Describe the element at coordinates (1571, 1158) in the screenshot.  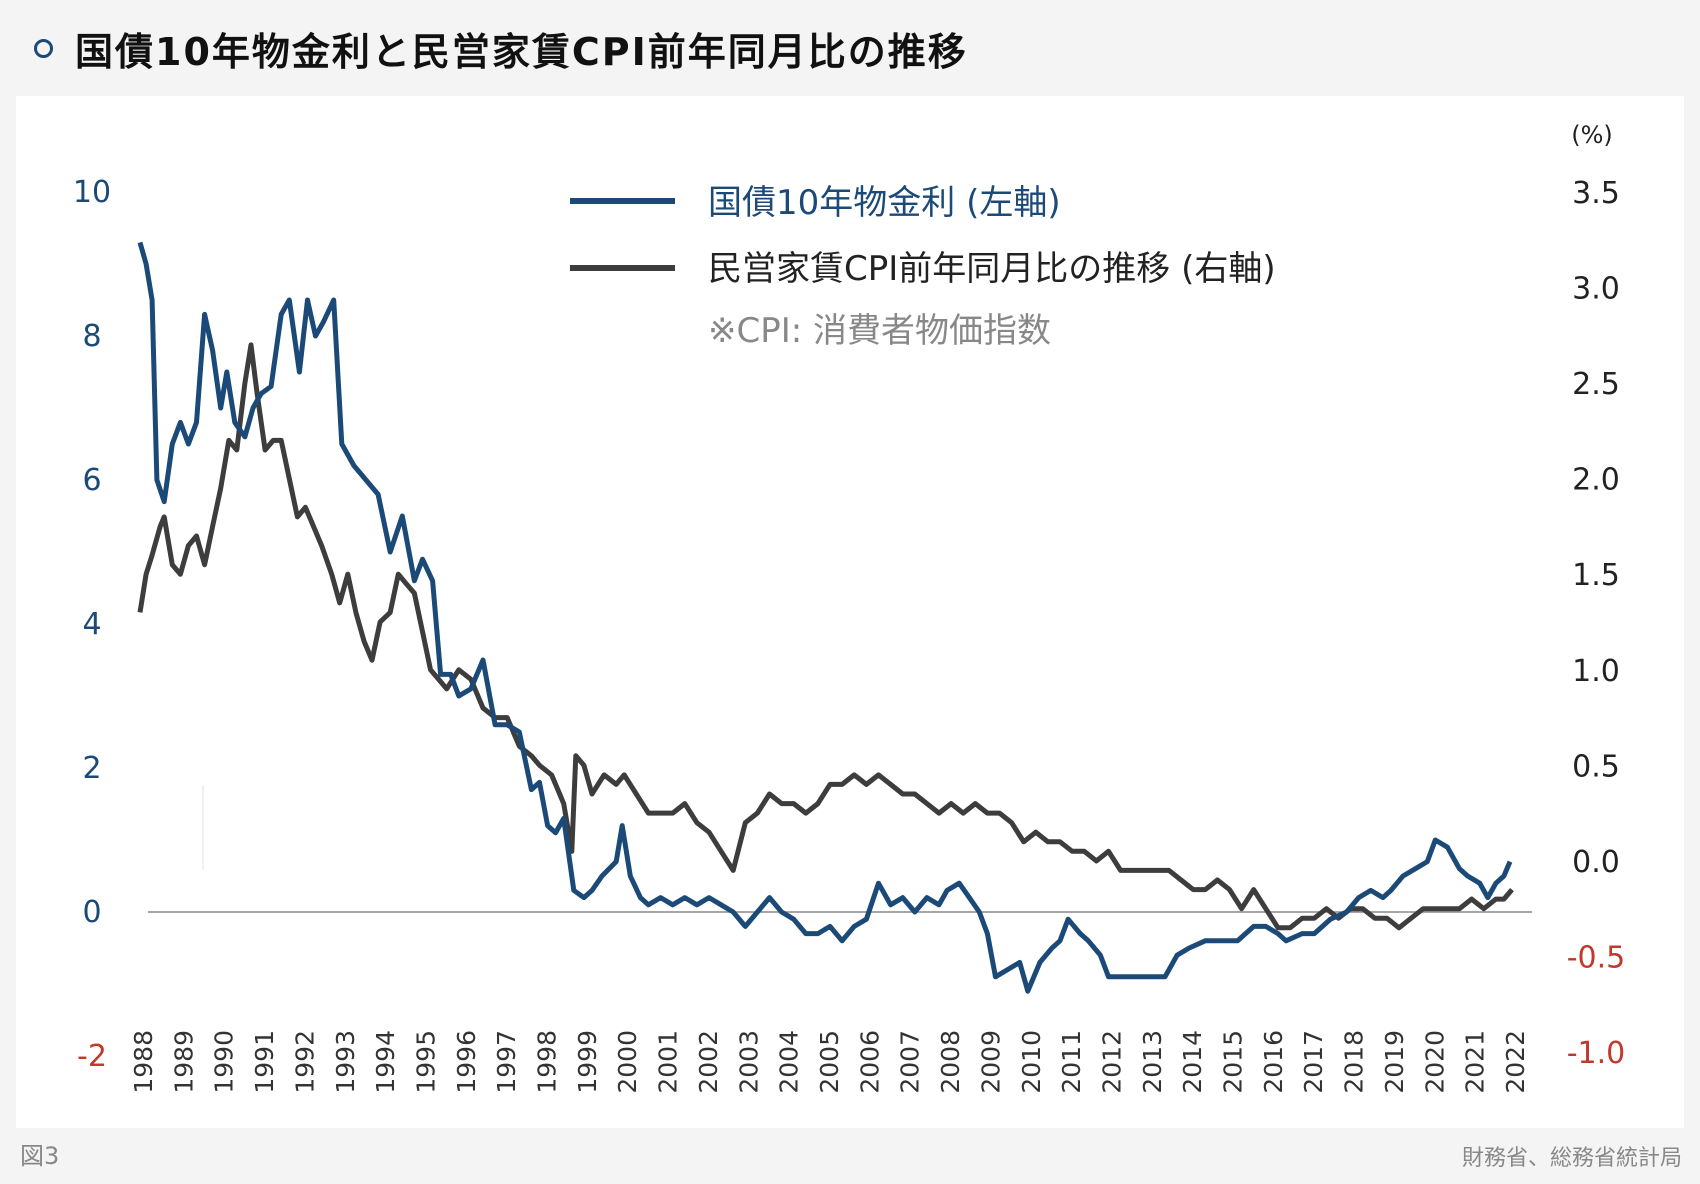
I see `source-credit: 財務省、総務省統計局` at that location.